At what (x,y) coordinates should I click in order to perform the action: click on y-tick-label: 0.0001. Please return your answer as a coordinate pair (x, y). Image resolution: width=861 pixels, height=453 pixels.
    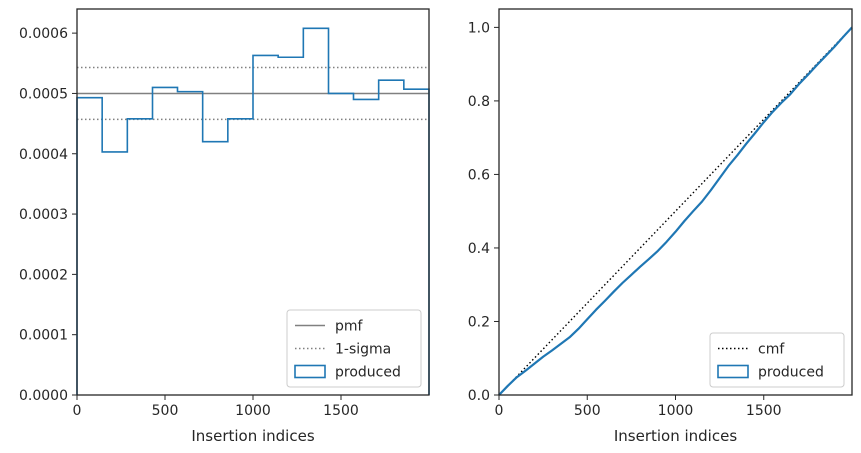
    Looking at the image, I should click on (43, 336).